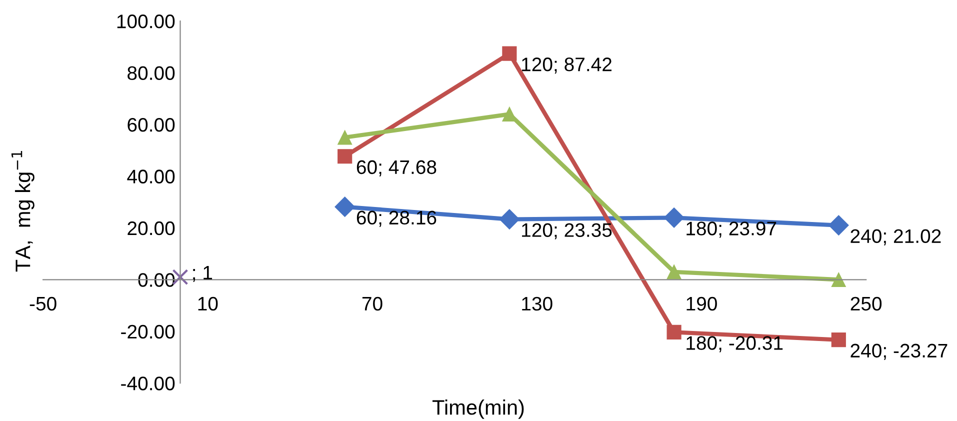 The image size is (957, 421). I want to click on data-label: 180; -20.31, so click(734, 344).